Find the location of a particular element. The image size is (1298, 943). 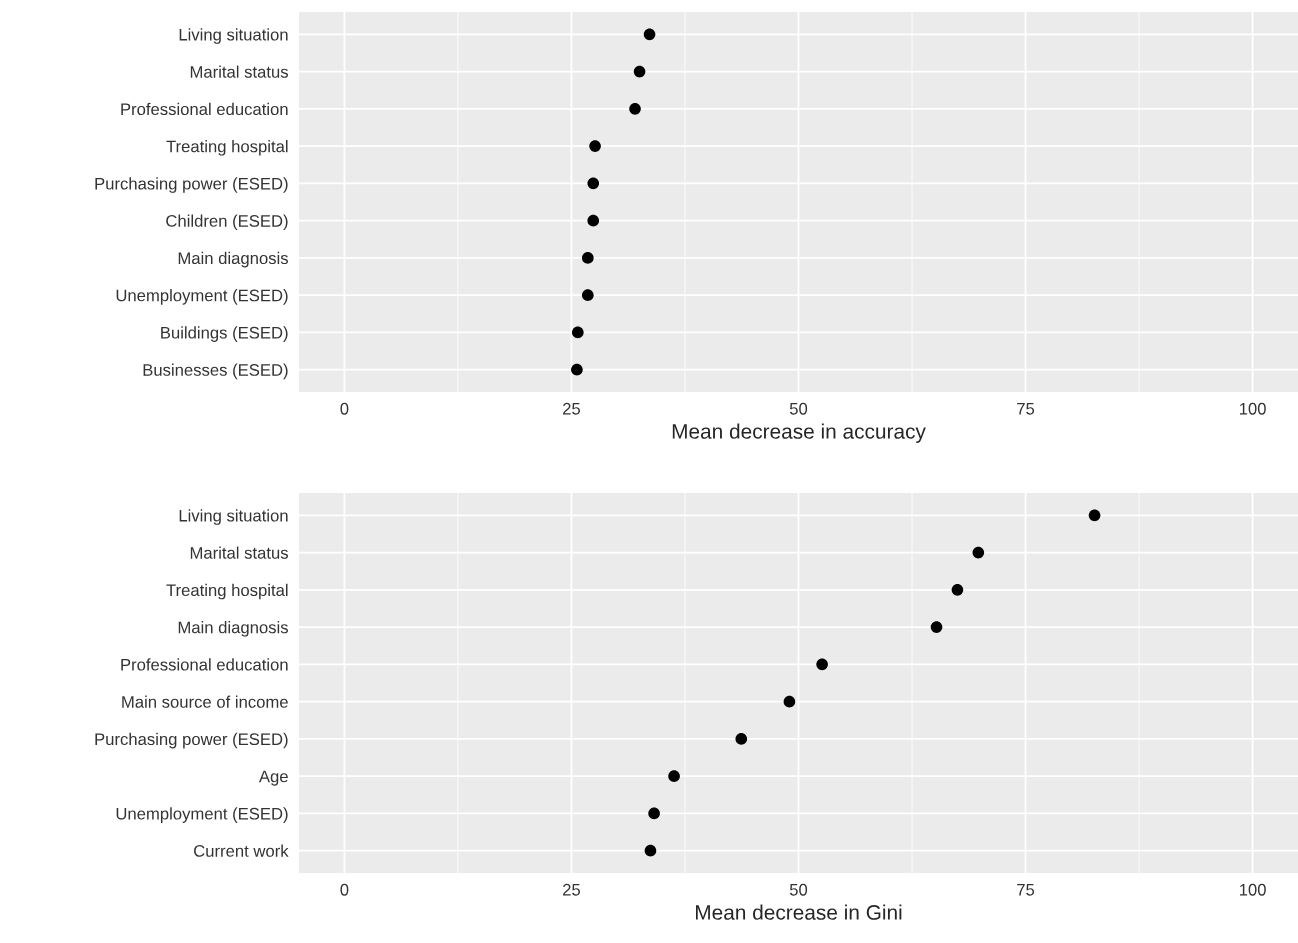

x-axis-title: Mean decrease in accuracy is located at coordinates (799, 433).